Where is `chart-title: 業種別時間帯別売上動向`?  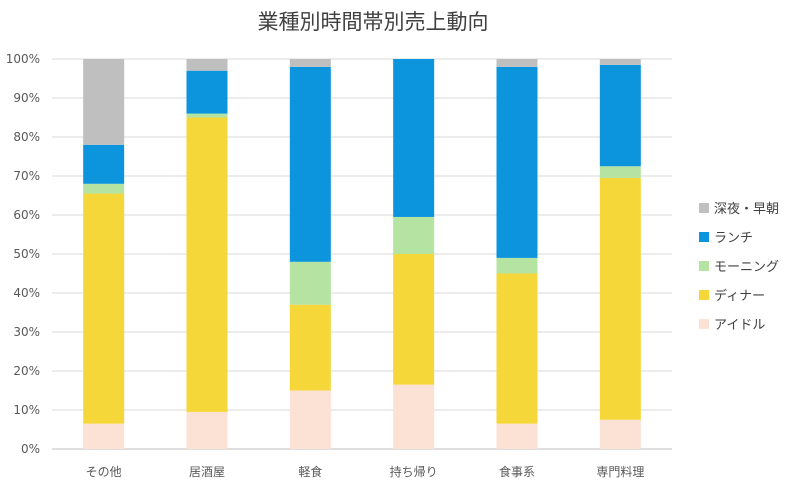
chart-title: 業種別時間帯別売上動向 is located at coordinates (373, 22).